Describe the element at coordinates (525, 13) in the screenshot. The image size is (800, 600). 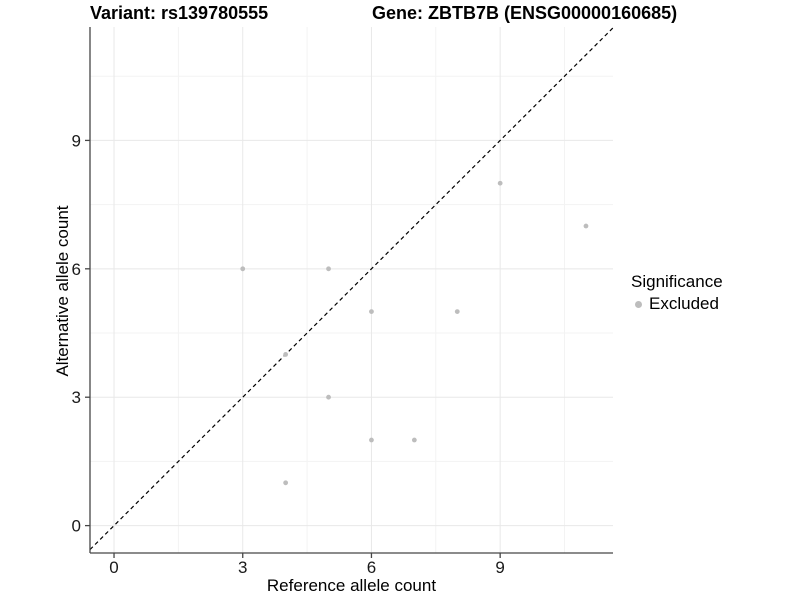
I see `plot-title-gene: Gene: ZBTB7B (ENSG00000160685)` at that location.